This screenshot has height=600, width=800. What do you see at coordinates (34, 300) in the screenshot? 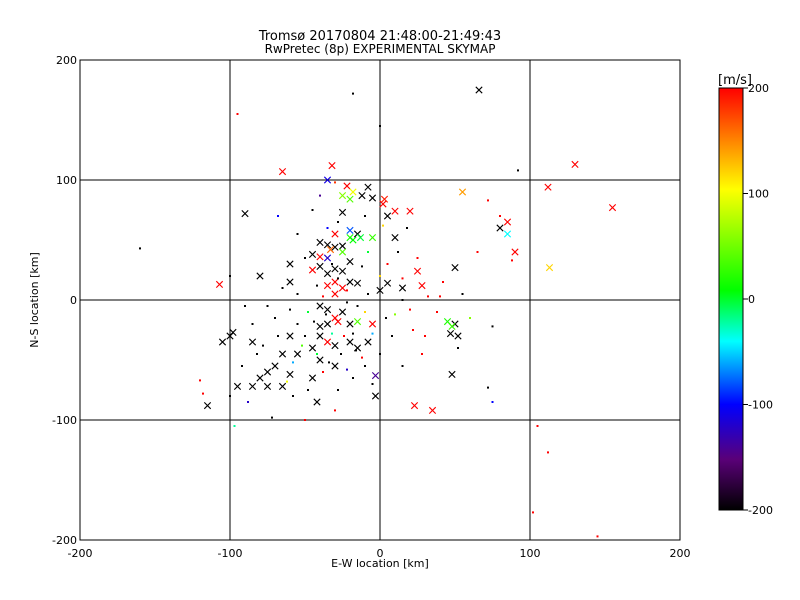
I see `y-axis-label: N-S location [km]` at bounding box center [34, 300].